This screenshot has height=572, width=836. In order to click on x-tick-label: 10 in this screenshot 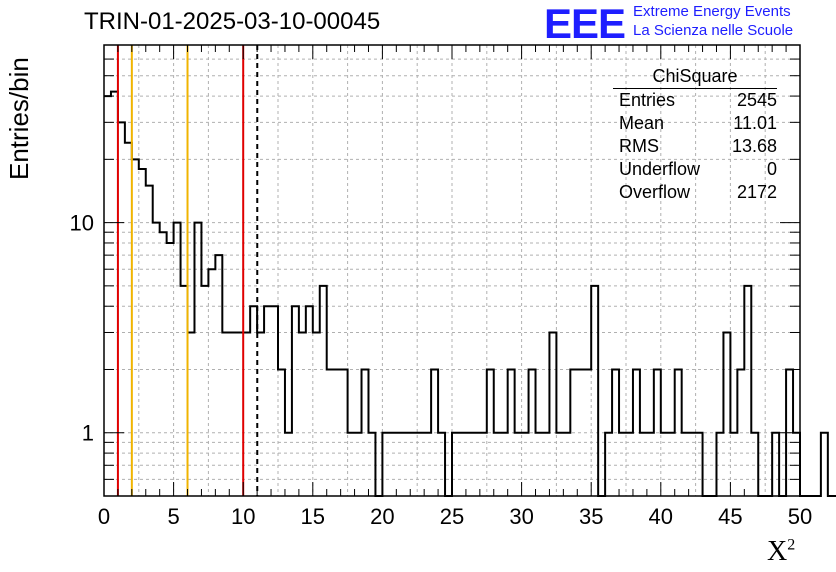, I will do `click(243, 516)`.